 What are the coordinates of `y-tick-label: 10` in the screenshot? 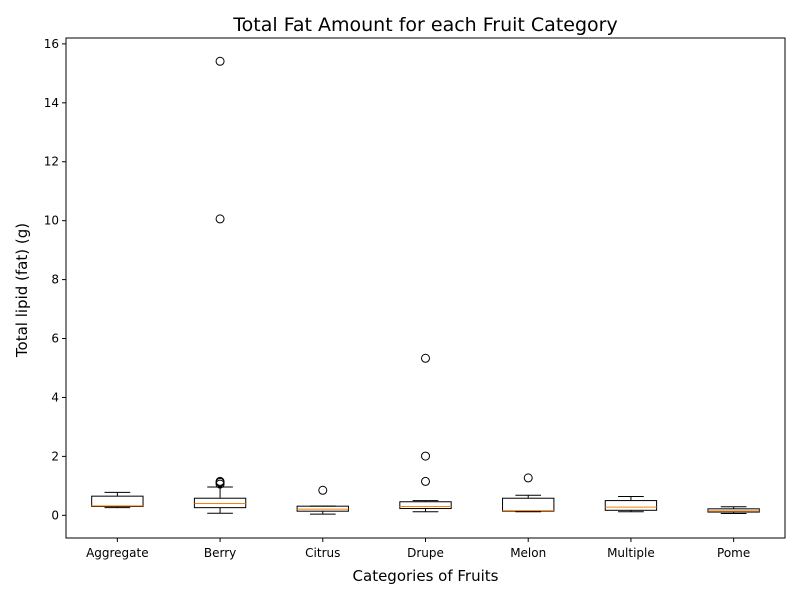 It's located at (51, 221).